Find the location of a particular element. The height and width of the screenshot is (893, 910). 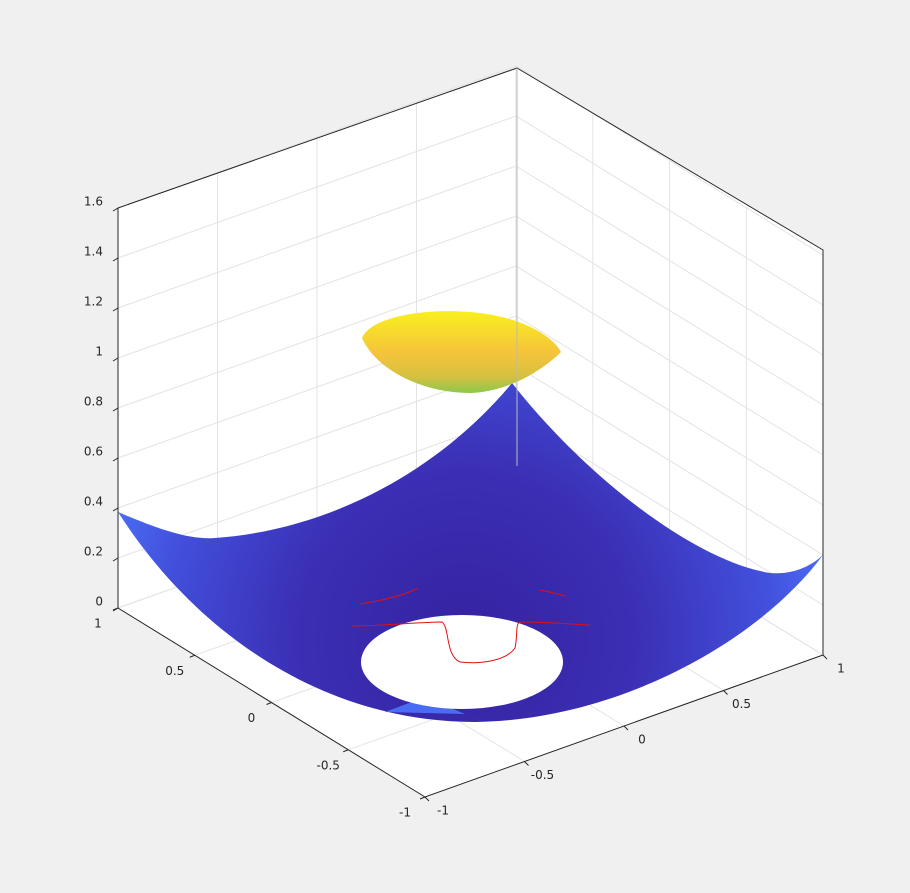

y-tick-label: -1 is located at coordinates (405, 813).